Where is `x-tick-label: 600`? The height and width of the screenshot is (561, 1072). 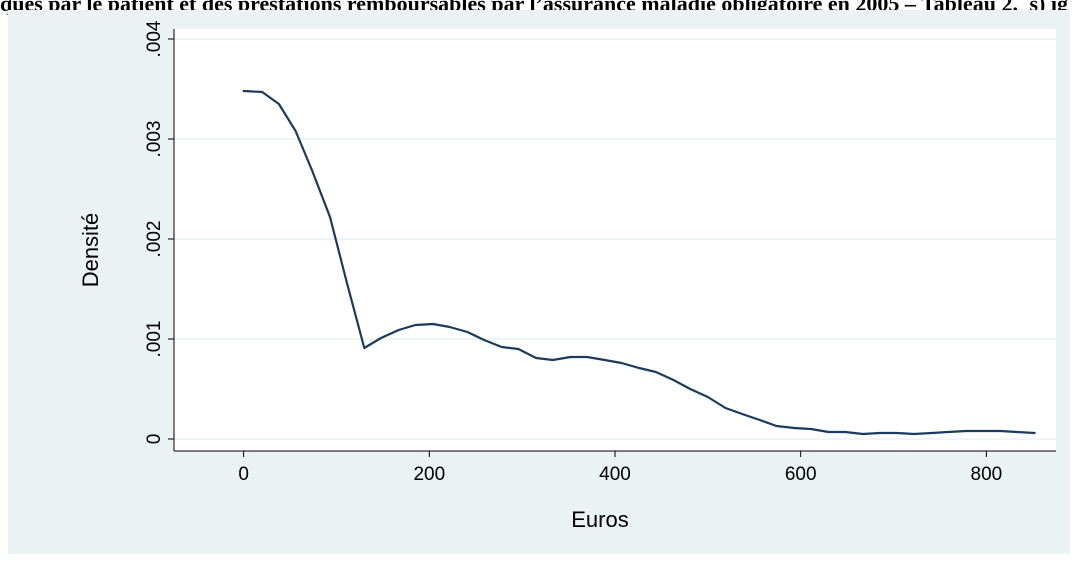
x-tick-label: 600 is located at coordinates (801, 474).